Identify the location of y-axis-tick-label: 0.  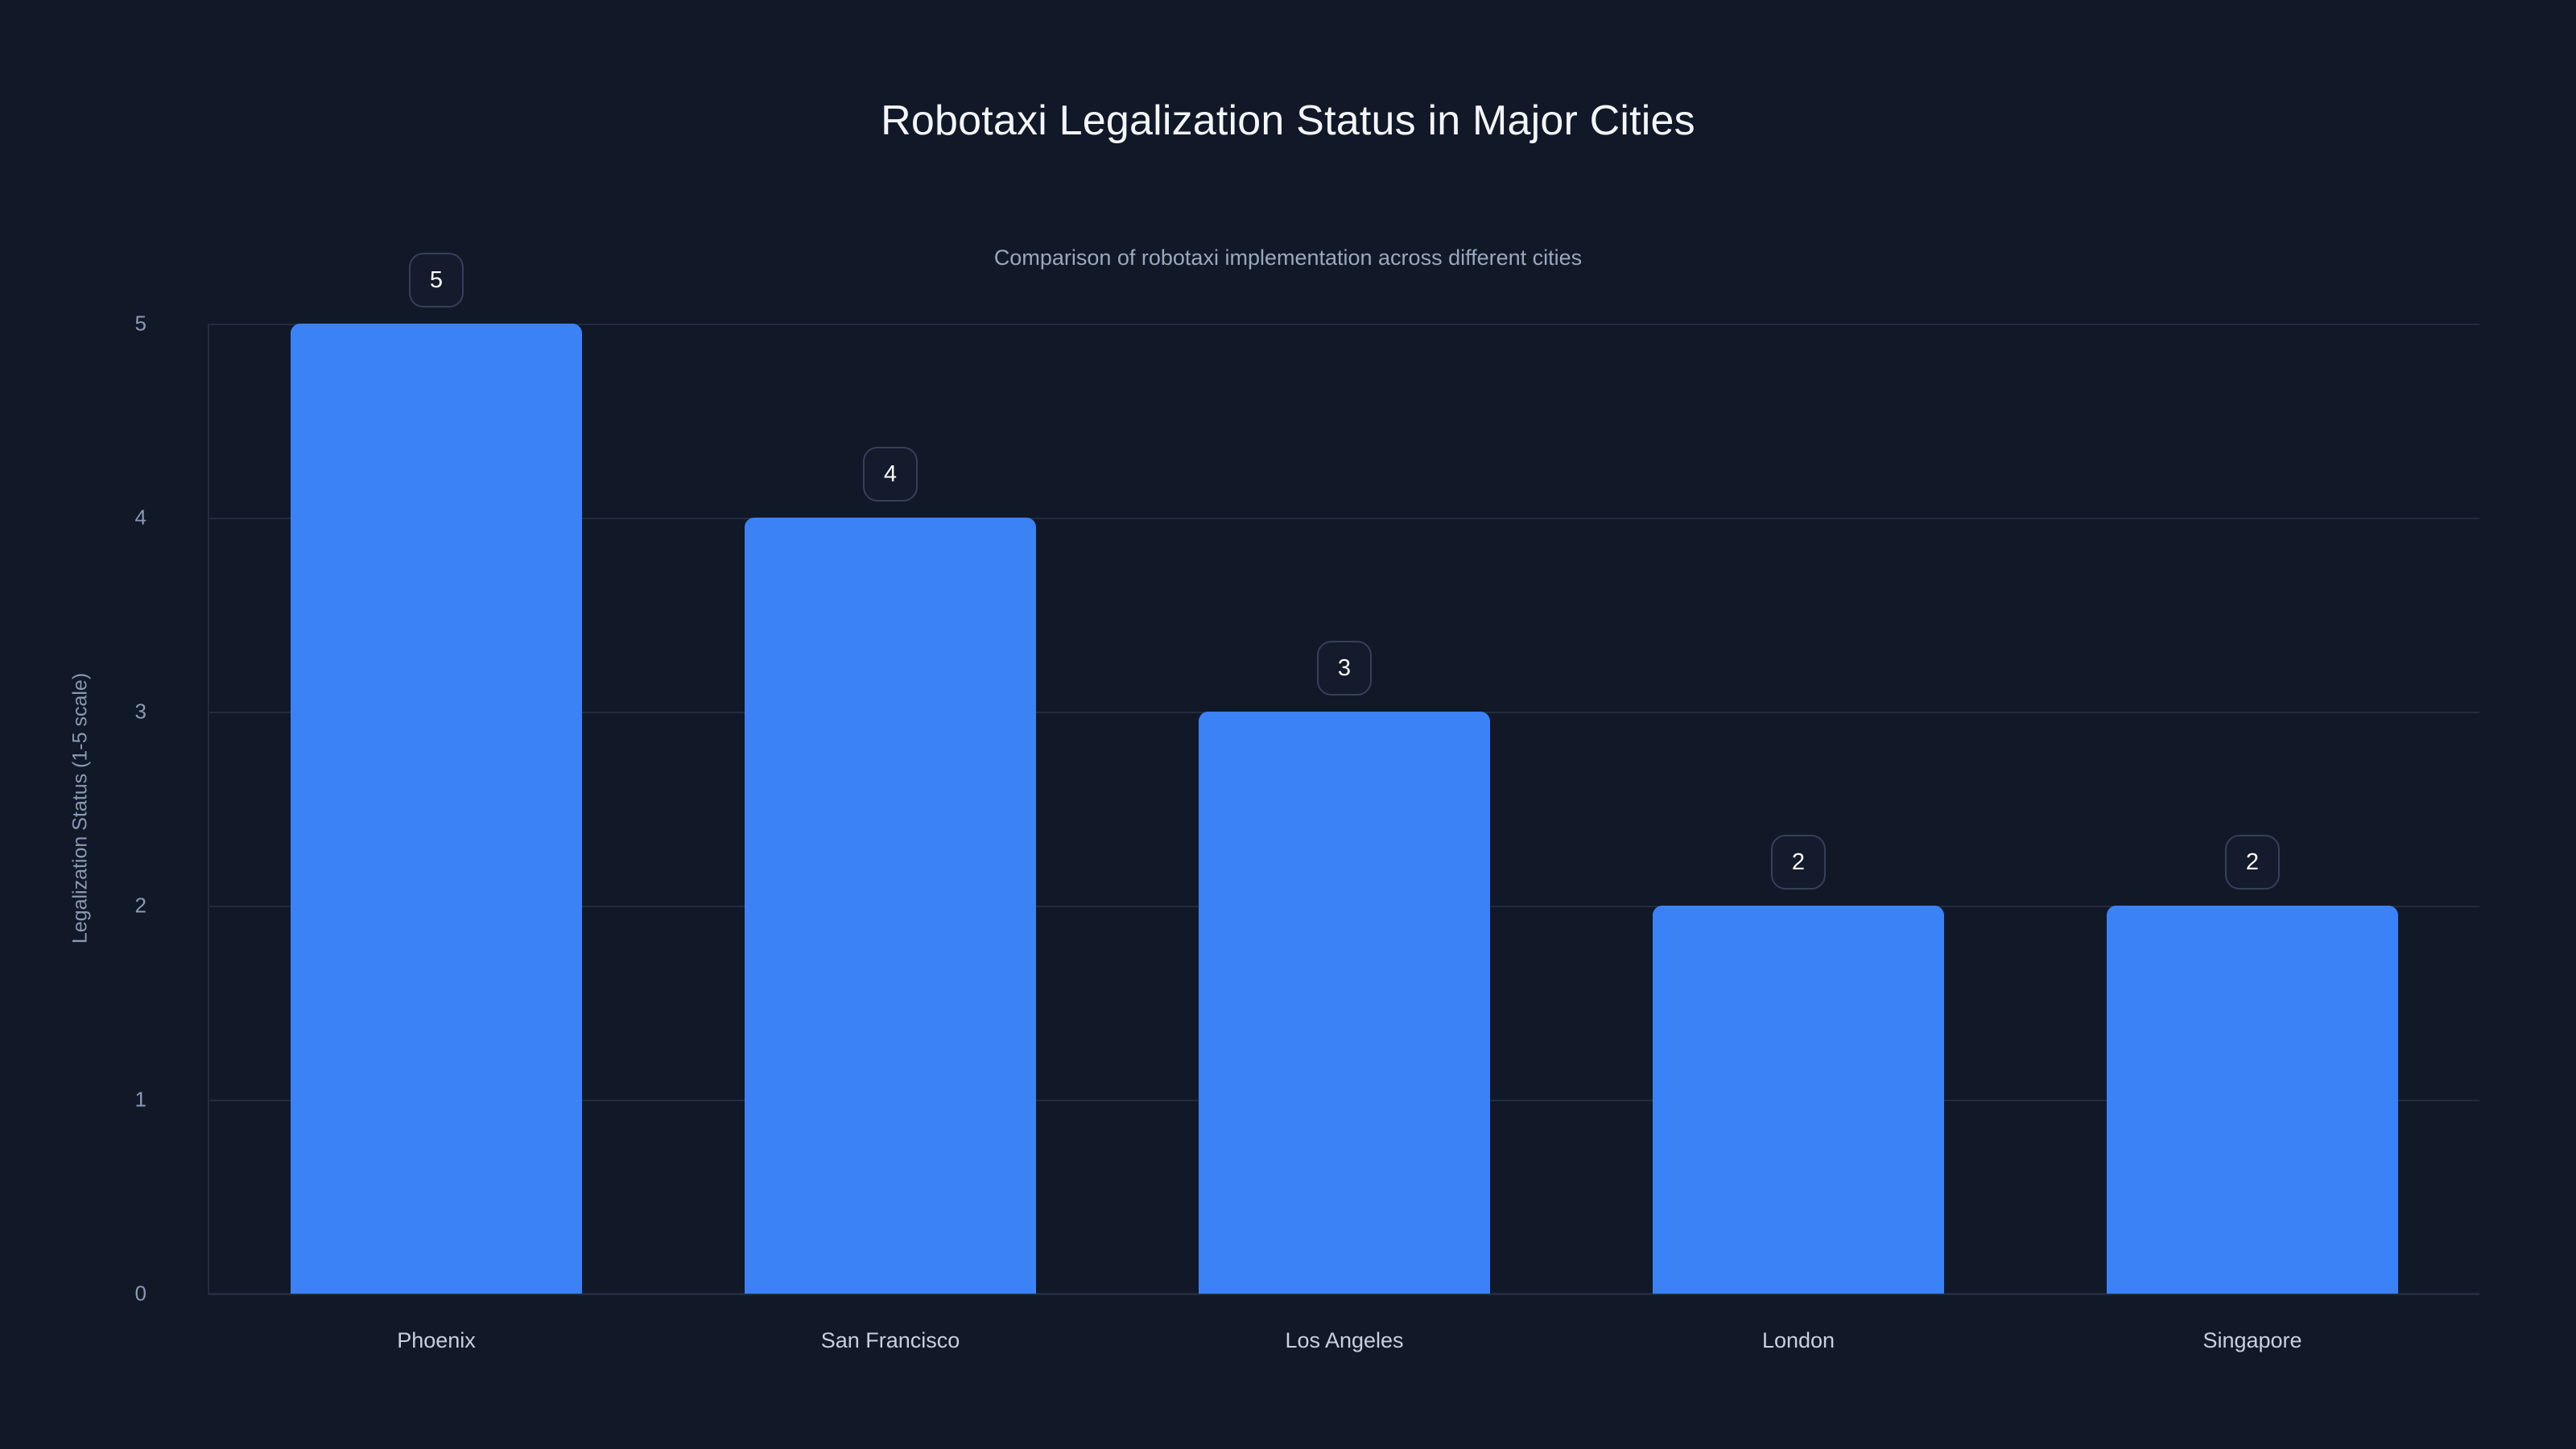
(140, 1293).